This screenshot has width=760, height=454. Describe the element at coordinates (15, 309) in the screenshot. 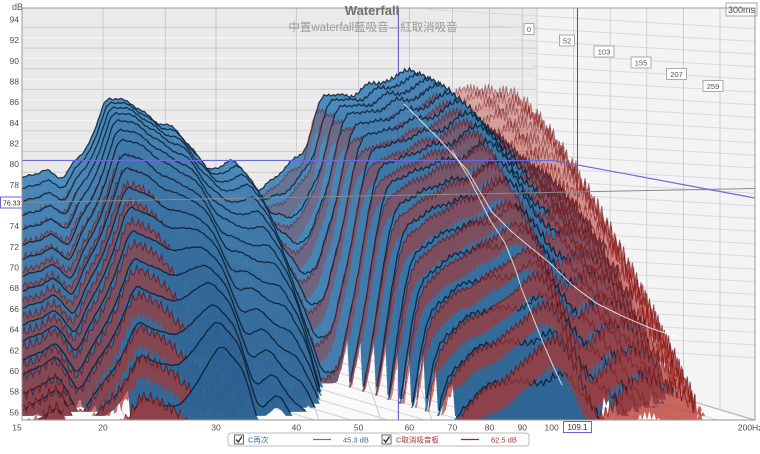

I see `svg-text: 66` at that location.